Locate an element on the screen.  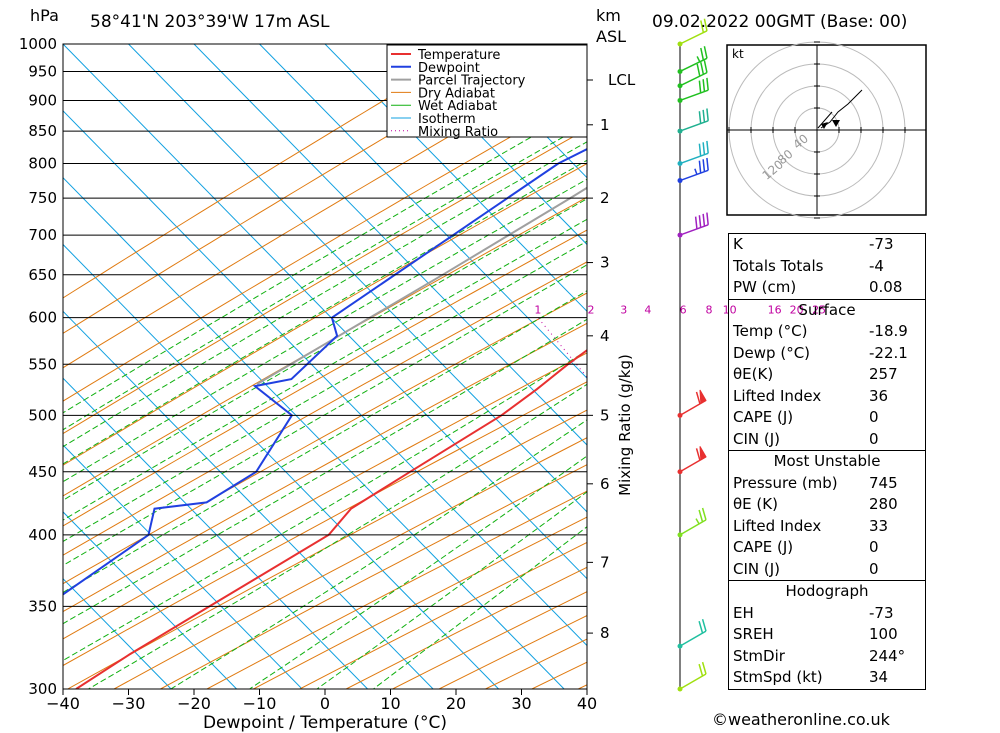
general-indices: K-73 Totals Totals-4 PW (cm)0.08 is located at coordinates (827, 267).